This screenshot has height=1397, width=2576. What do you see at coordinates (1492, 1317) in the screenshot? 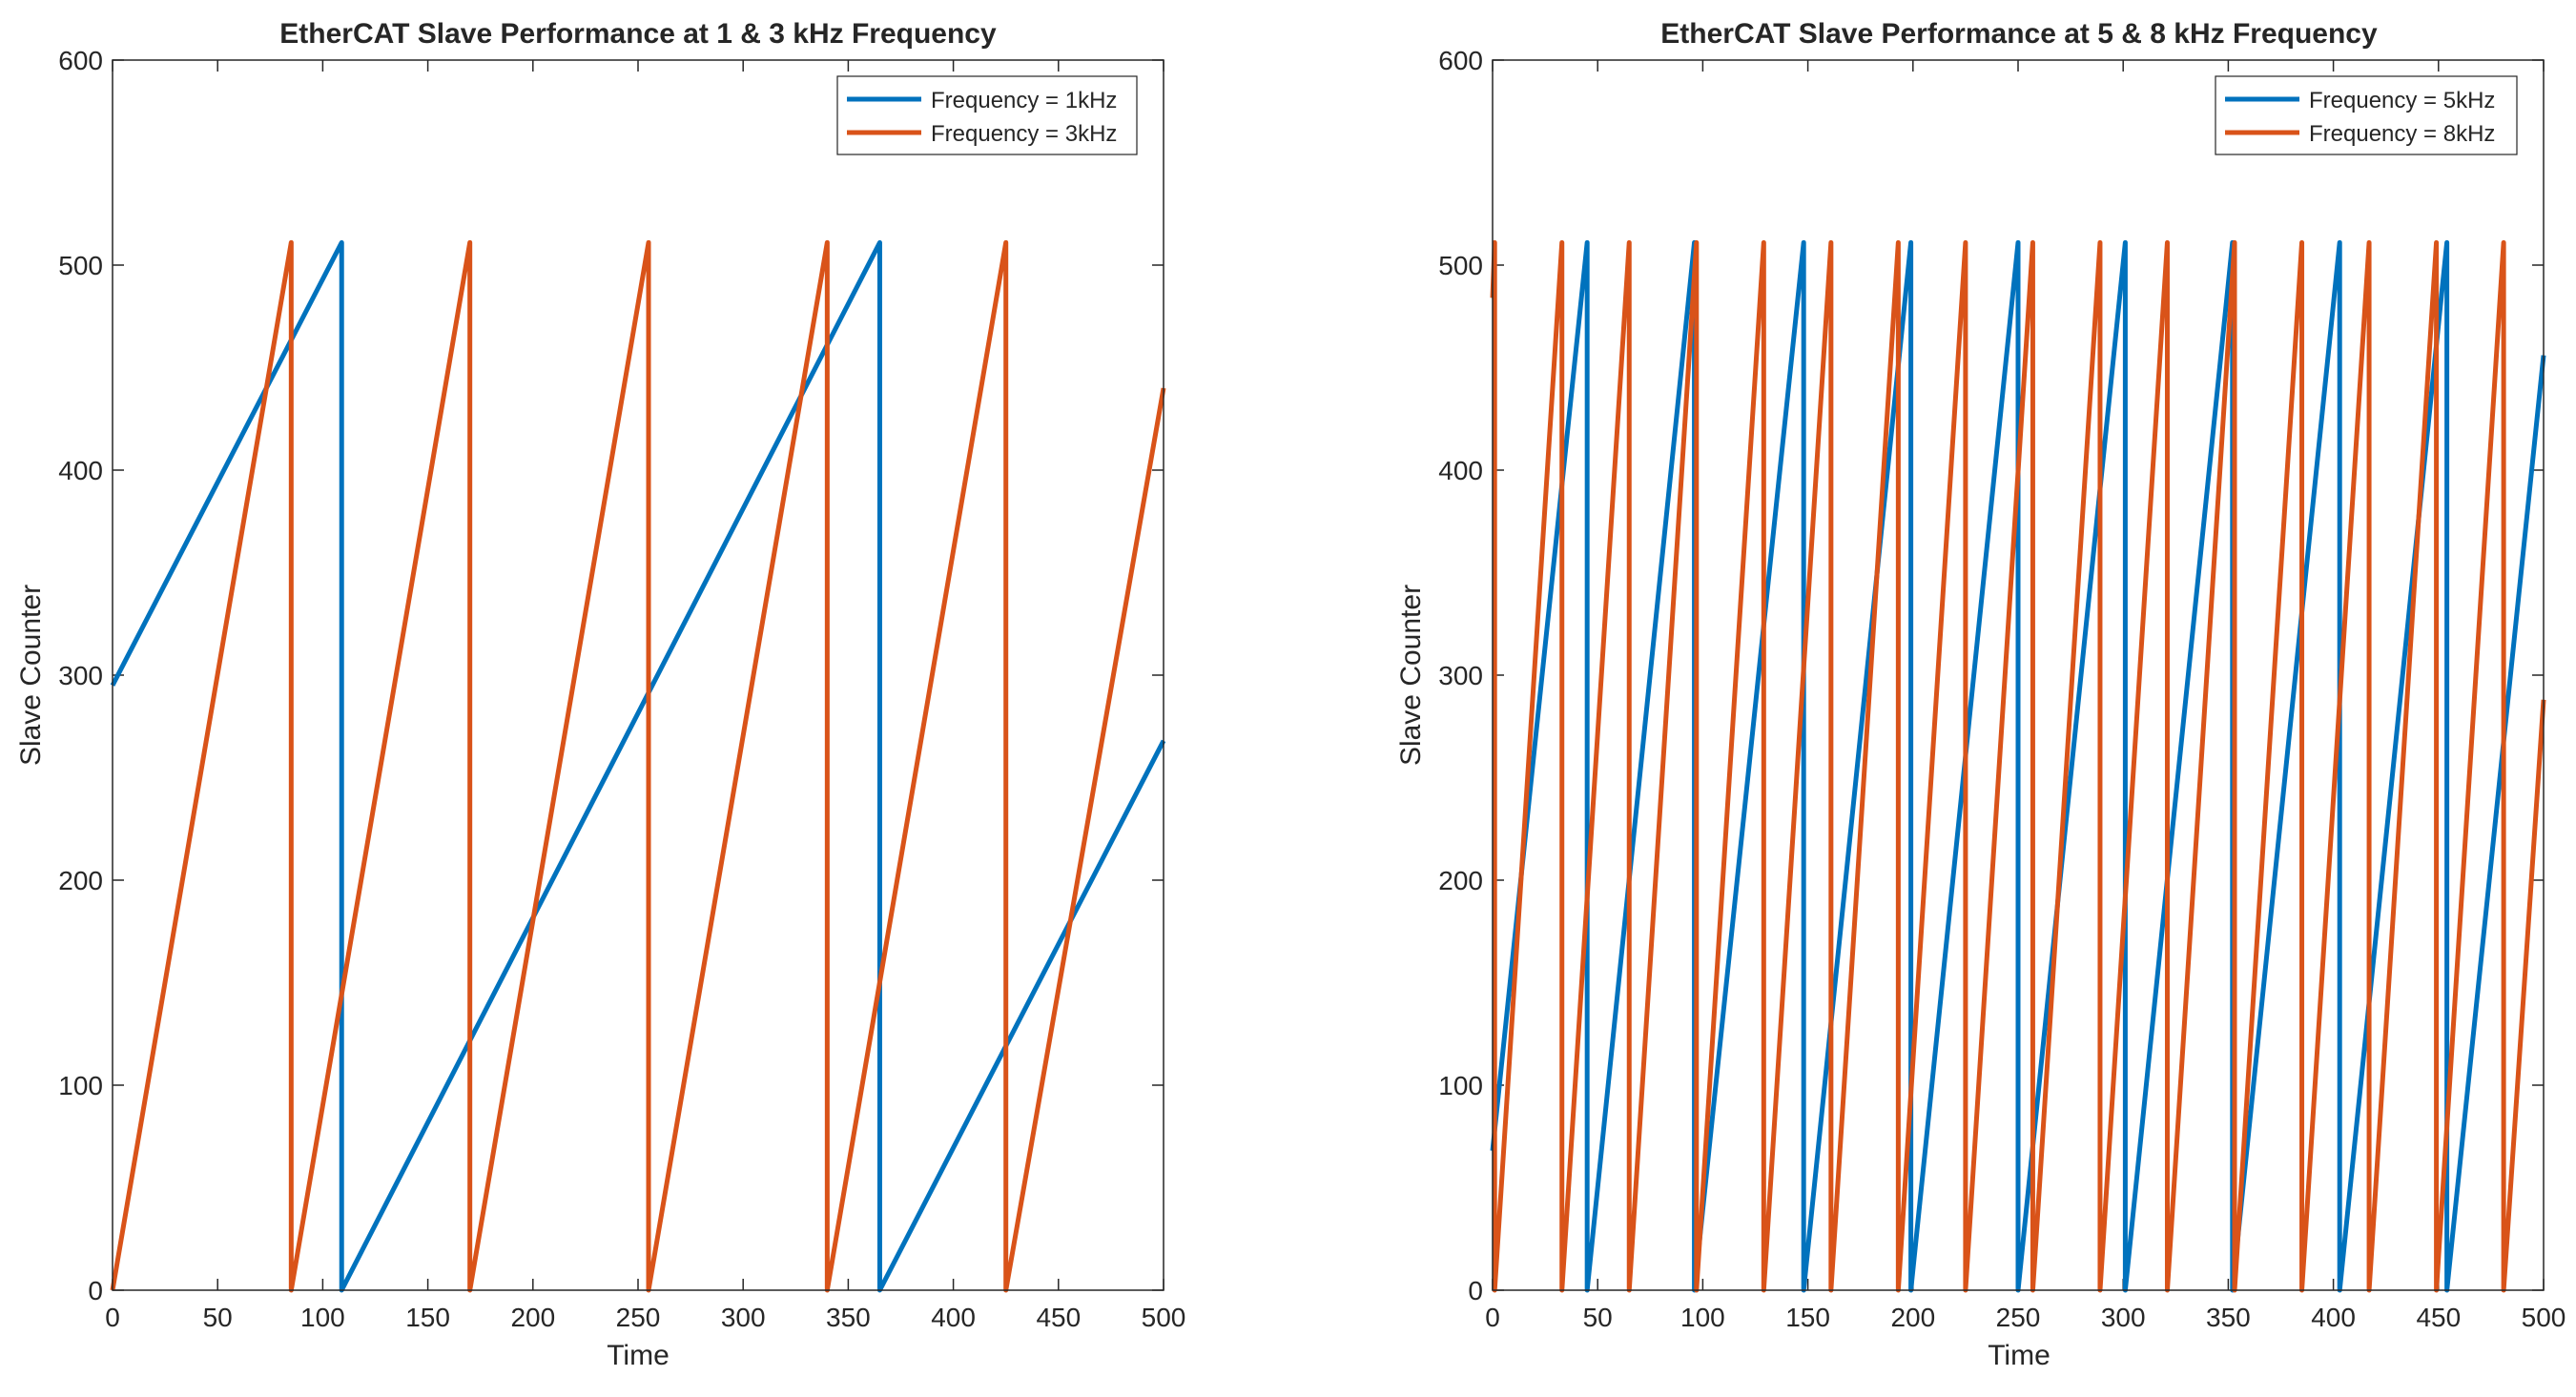
I see `chart-2-x-tick-label: 0` at bounding box center [1492, 1317].